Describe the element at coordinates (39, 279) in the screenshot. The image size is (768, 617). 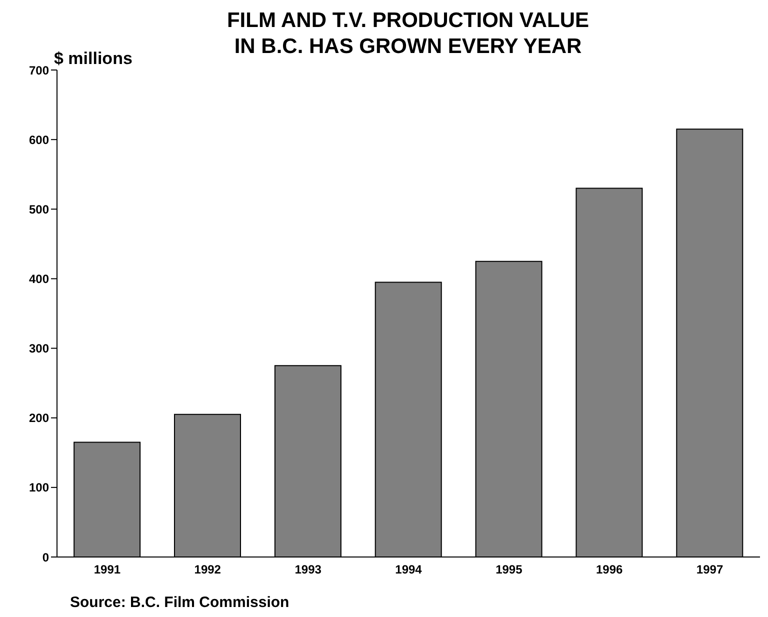
I see `y-tick-label: 400` at that location.